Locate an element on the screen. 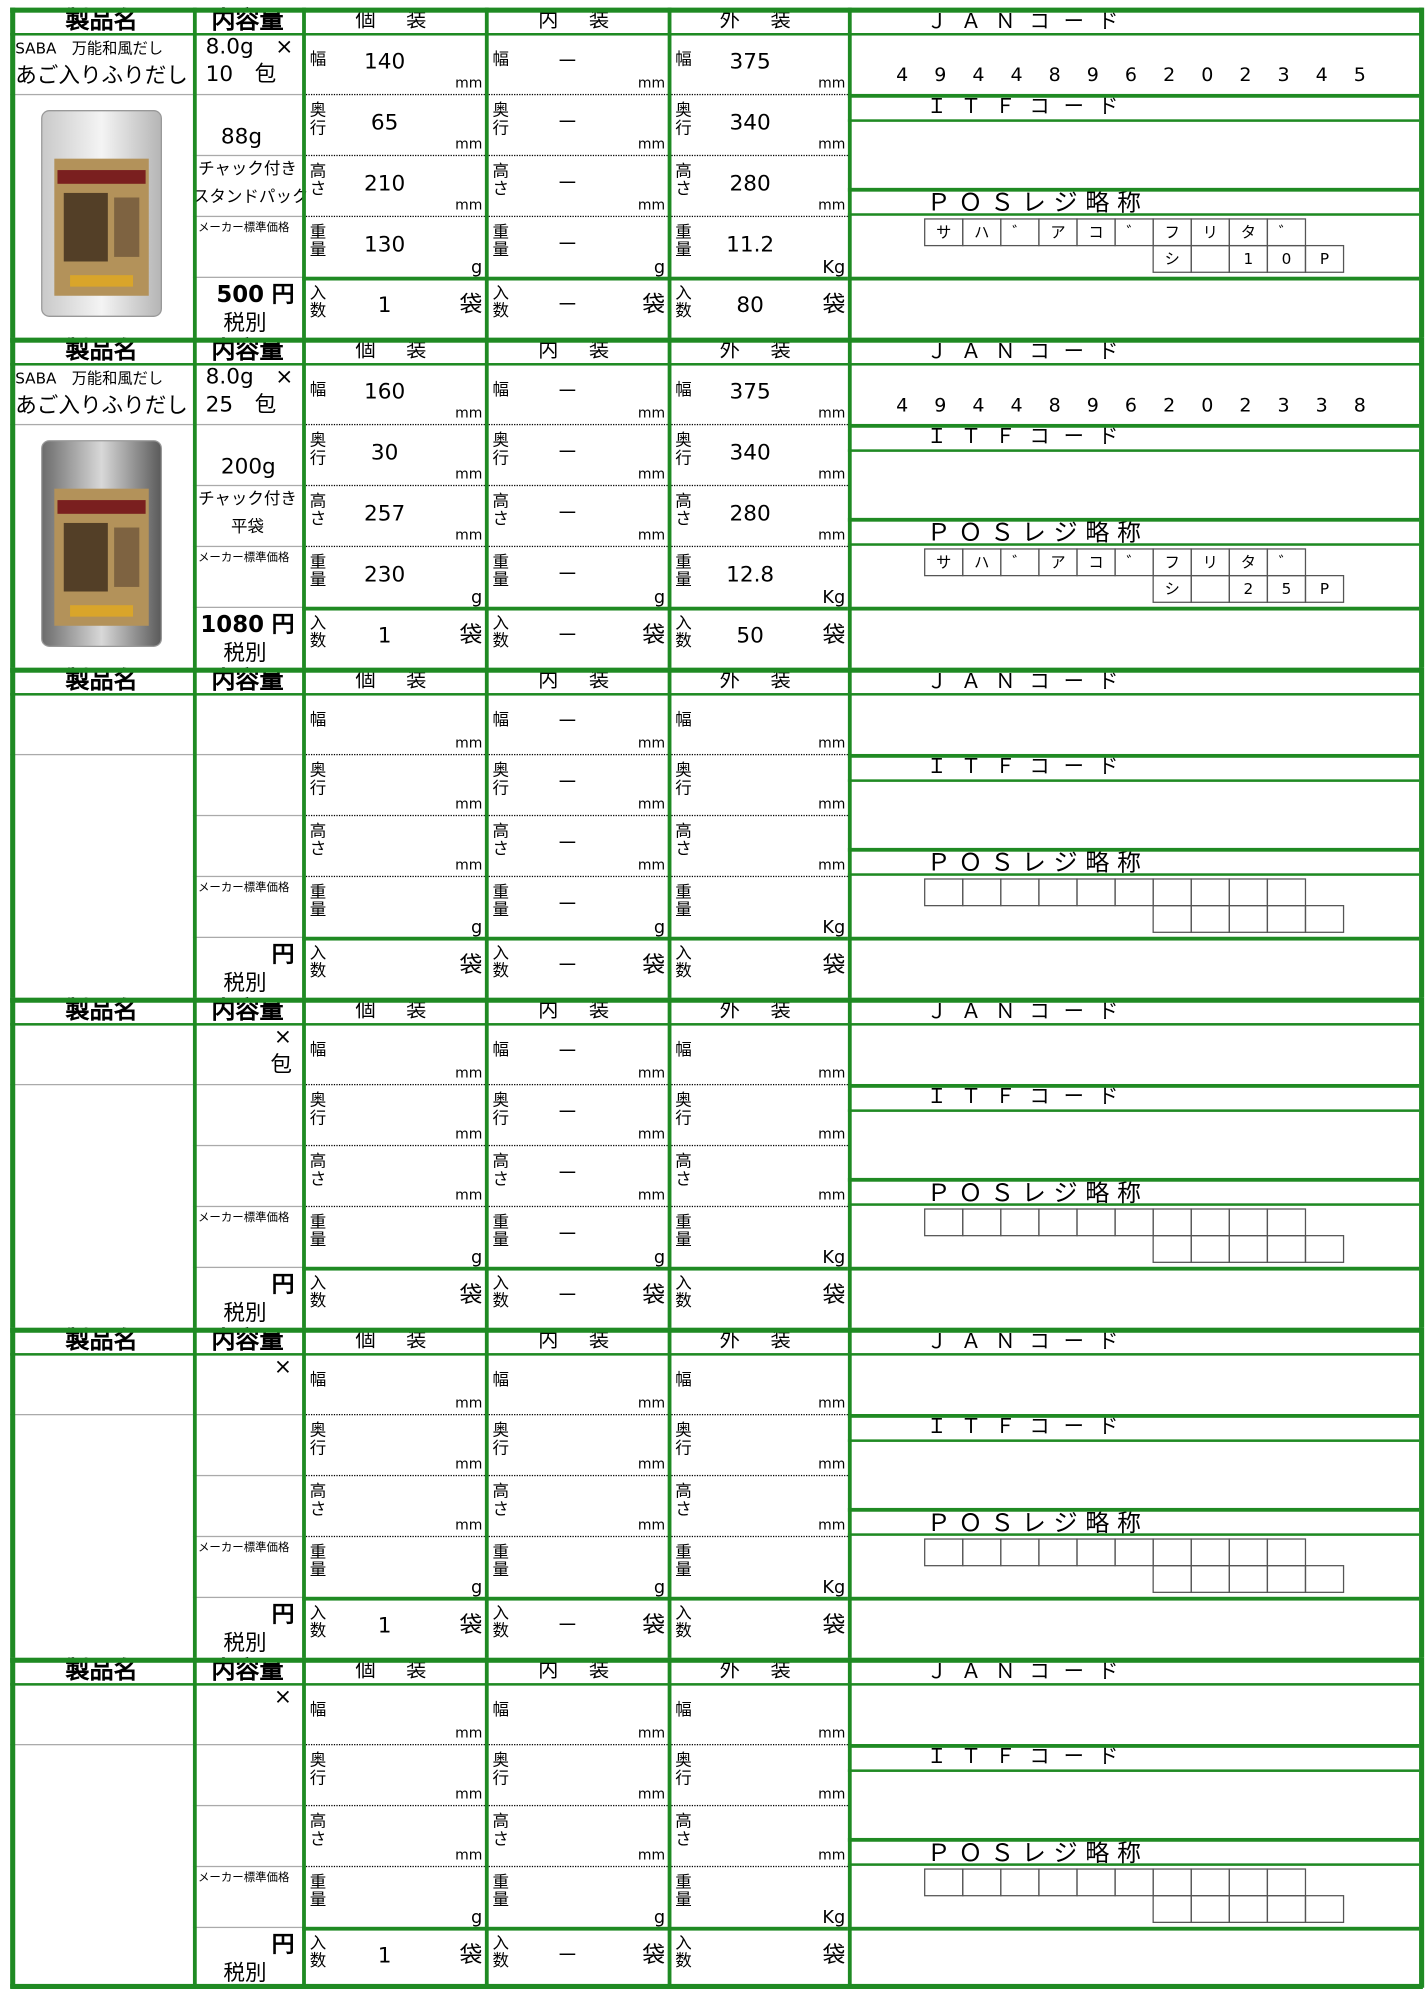 This screenshot has height=1989, width=1428. content: 25 包 is located at coordinates (241, 405).